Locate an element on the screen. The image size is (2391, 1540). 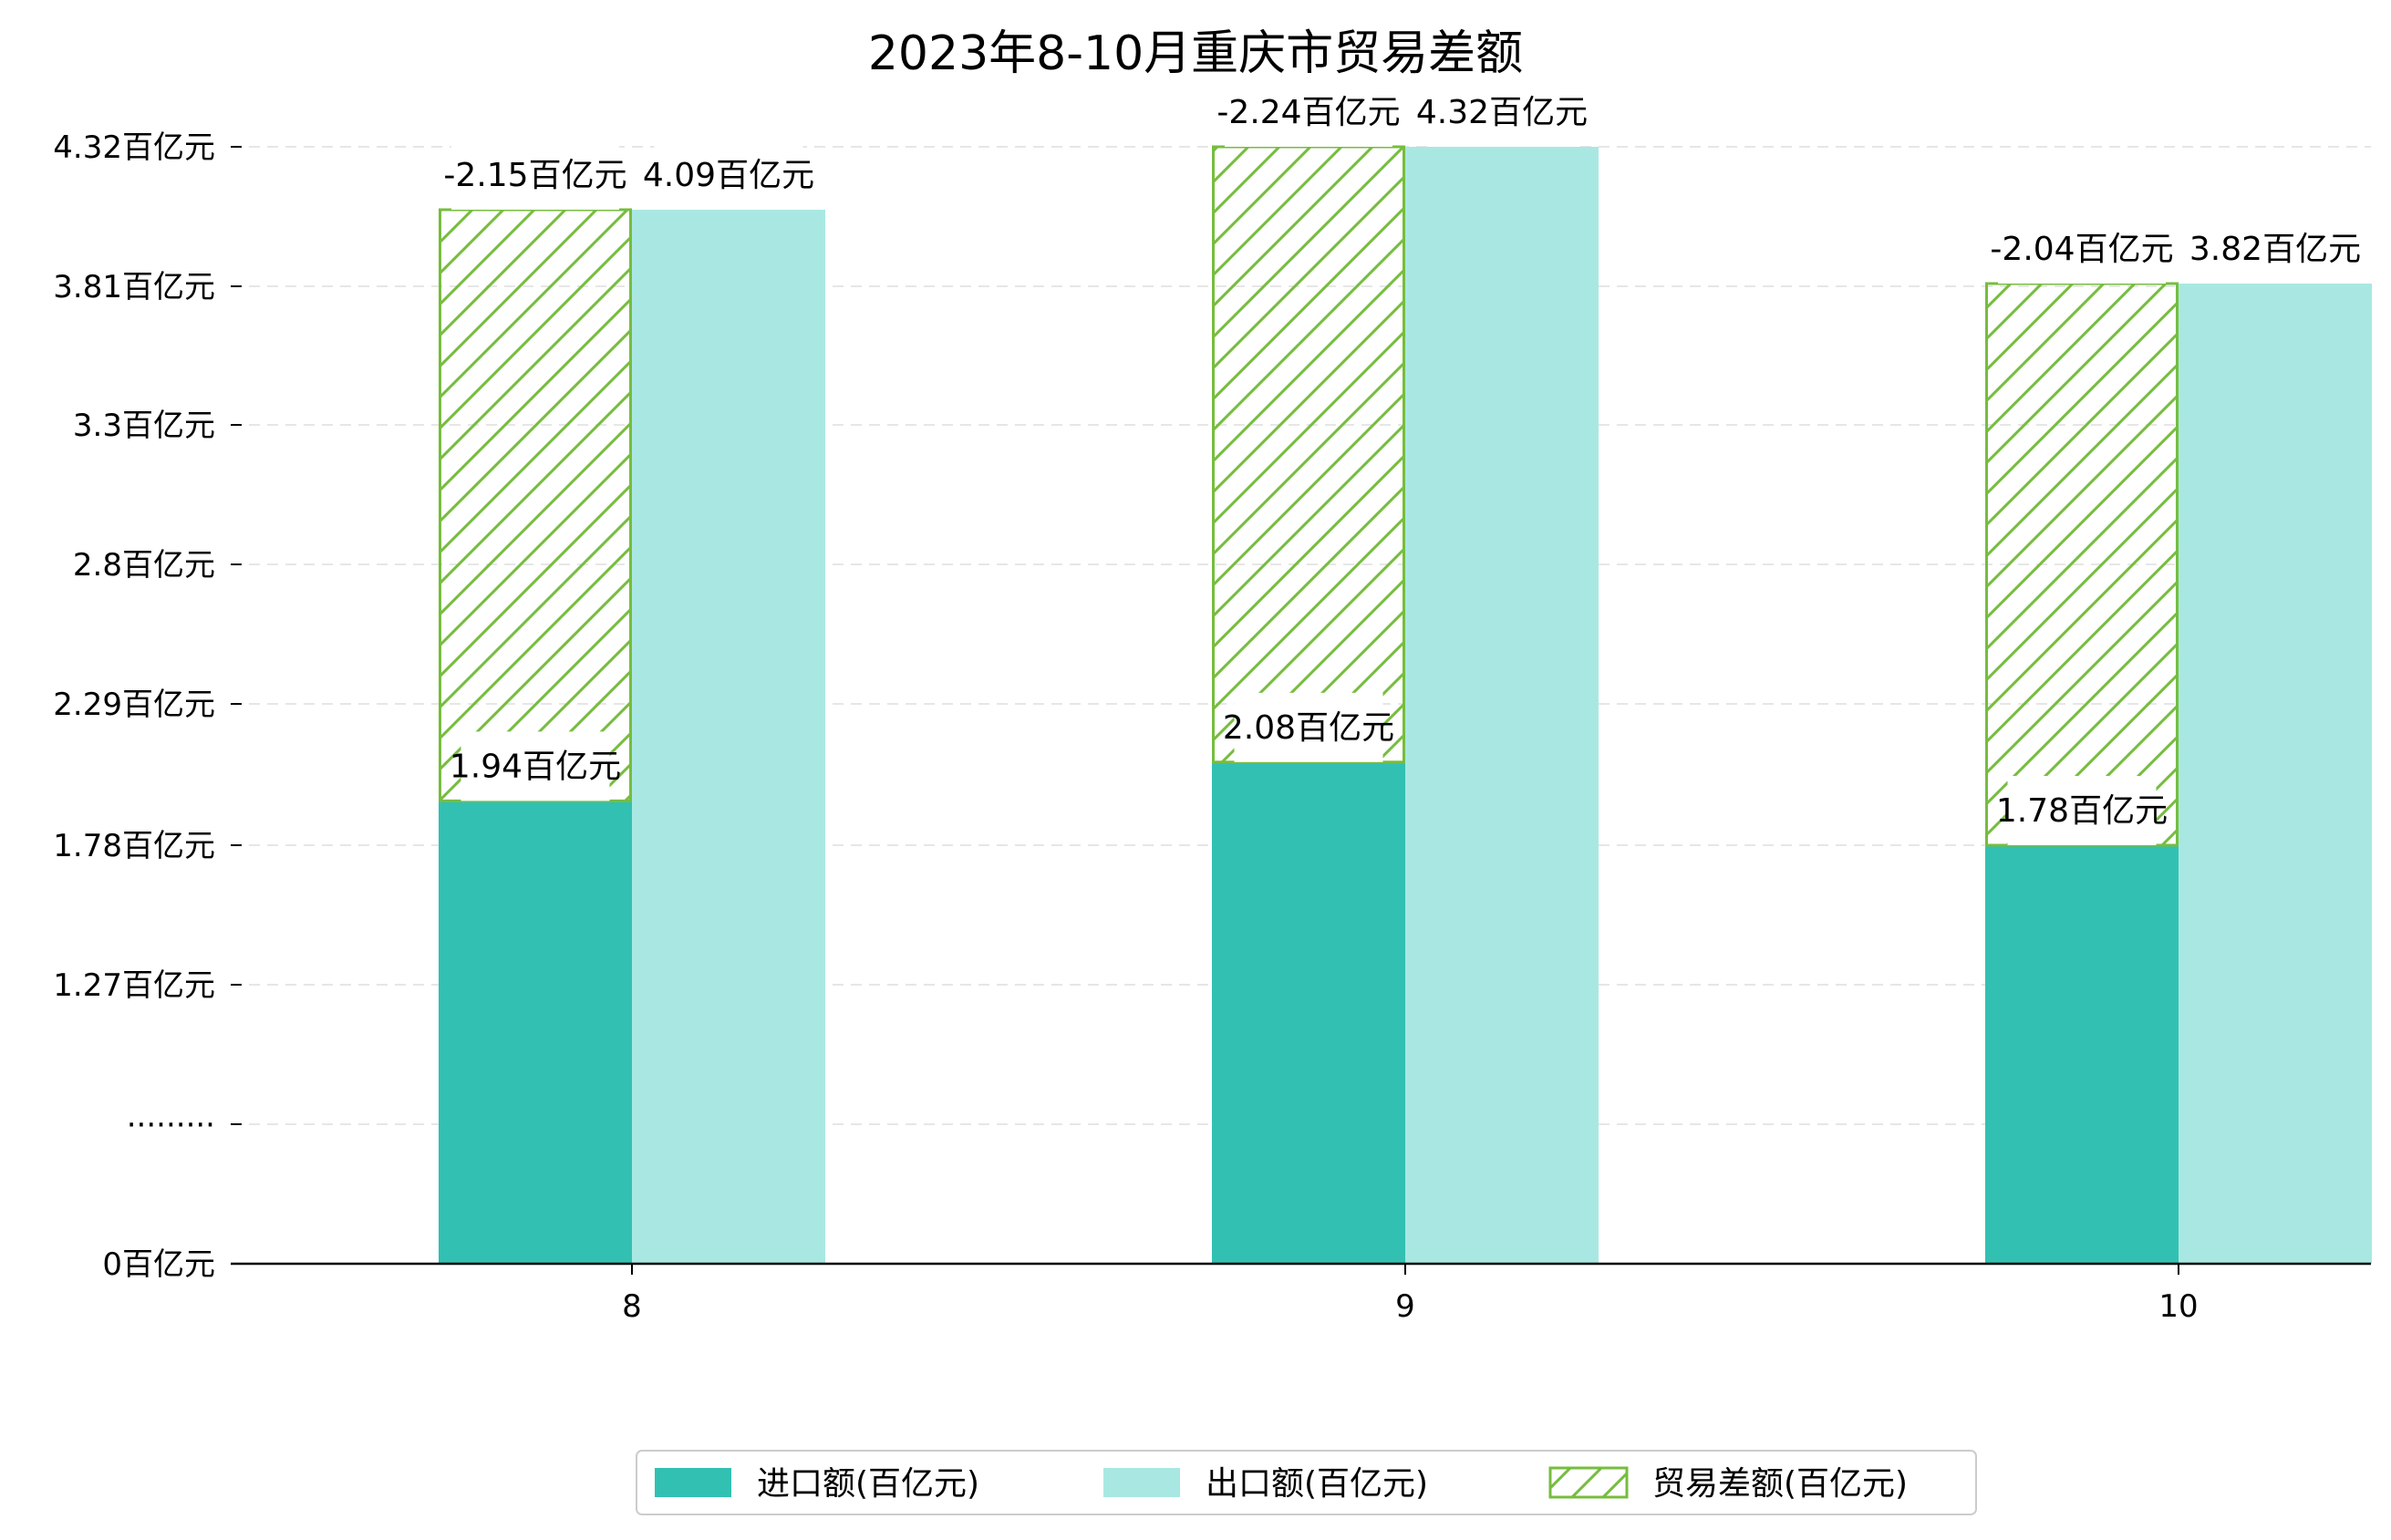
data-label-export: 3.82百亿元 is located at coordinates (2275, 249).